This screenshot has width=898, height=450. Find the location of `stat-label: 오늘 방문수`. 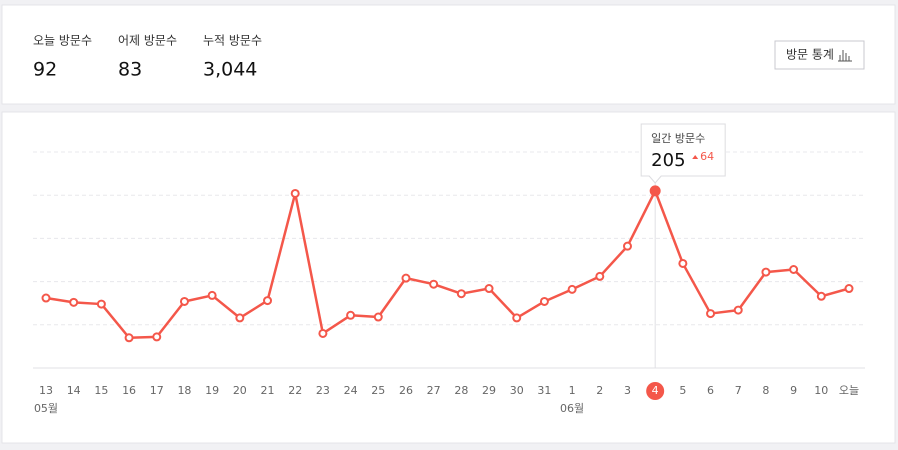

stat-label: 오늘 방문수 is located at coordinates (62, 41).